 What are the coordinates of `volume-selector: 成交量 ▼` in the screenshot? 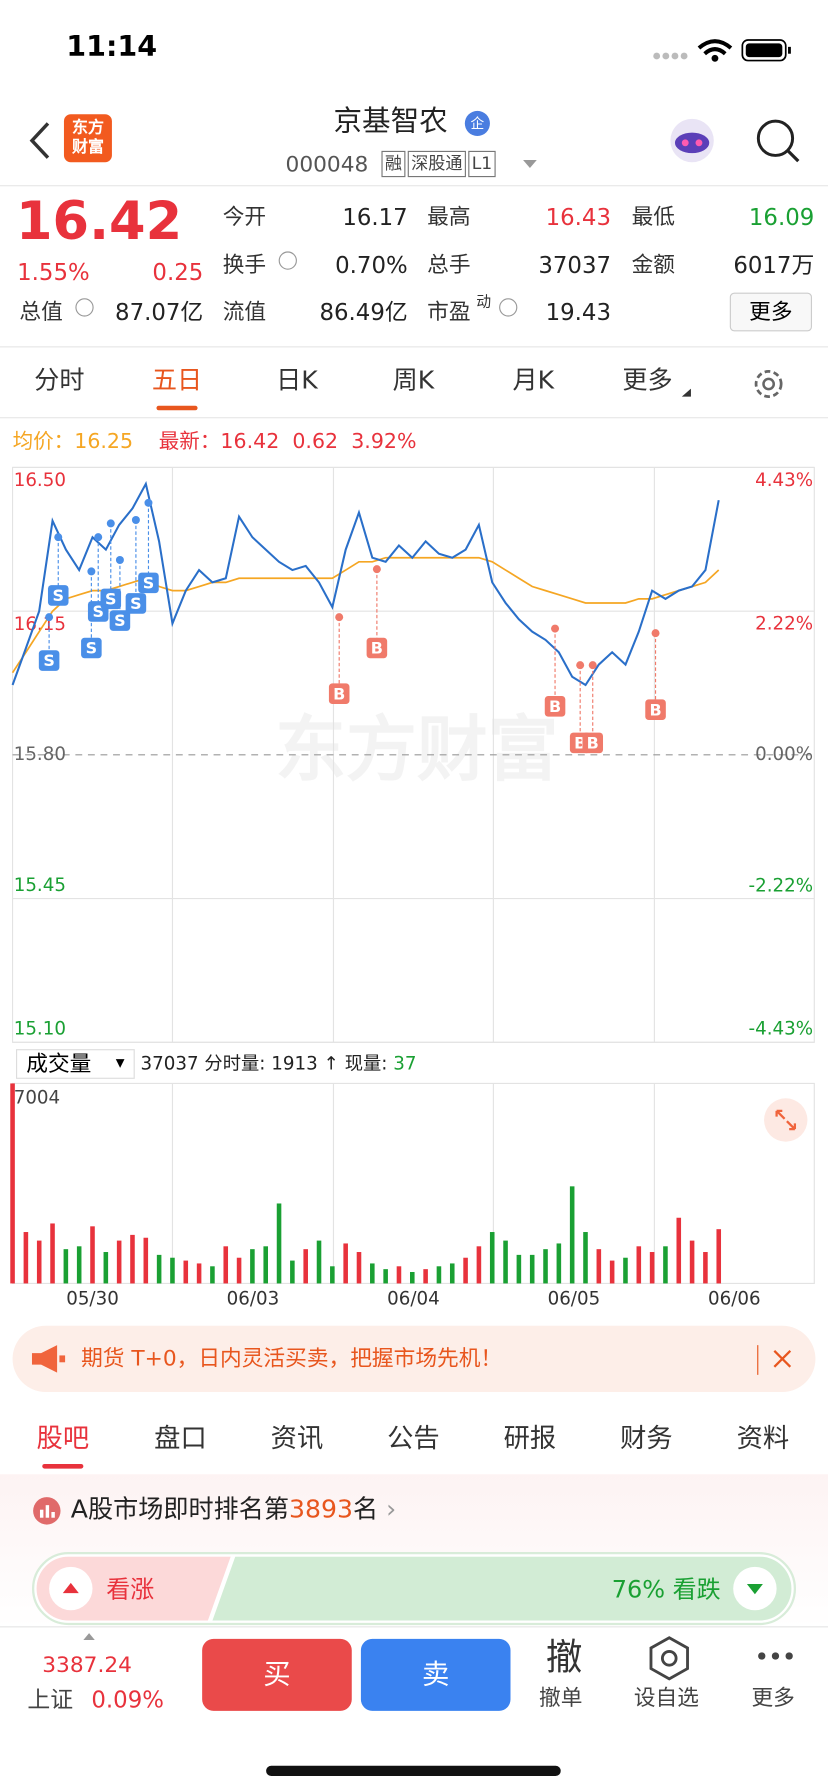 It's located at (75, 1064).